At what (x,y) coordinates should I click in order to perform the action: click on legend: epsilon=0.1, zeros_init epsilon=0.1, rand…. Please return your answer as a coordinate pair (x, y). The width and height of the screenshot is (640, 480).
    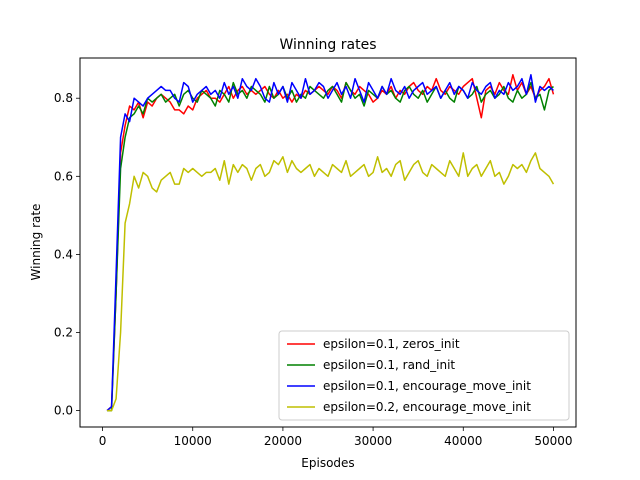
    Looking at the image, I should click on (424, 375).